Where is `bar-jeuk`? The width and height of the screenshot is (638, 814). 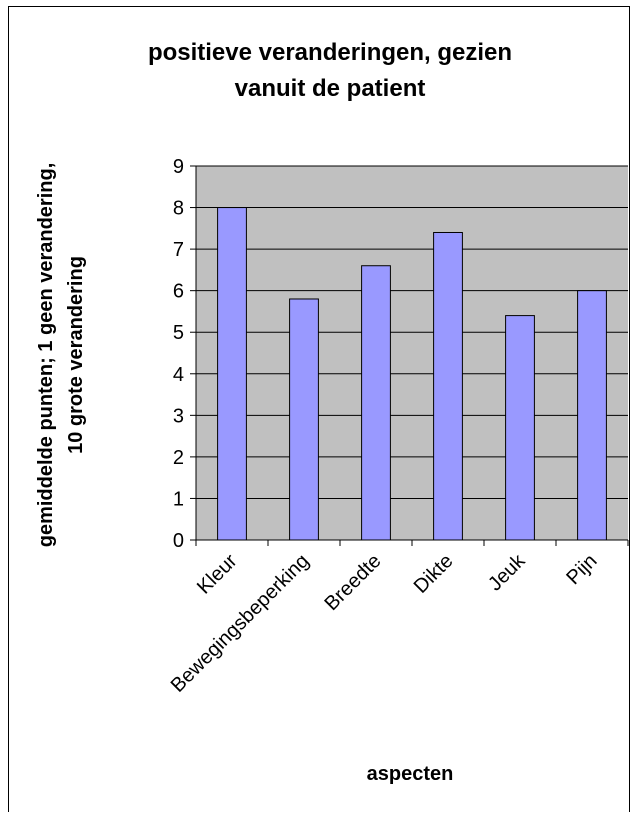 bar-jeuk is located at coordinates (520, 428).